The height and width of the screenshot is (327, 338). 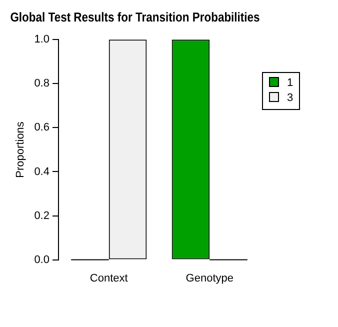 What do you see at coordinates (42, 128) in the screenshot?
I see `y-tick-label: 0.6` at bounding box center [42, 128].